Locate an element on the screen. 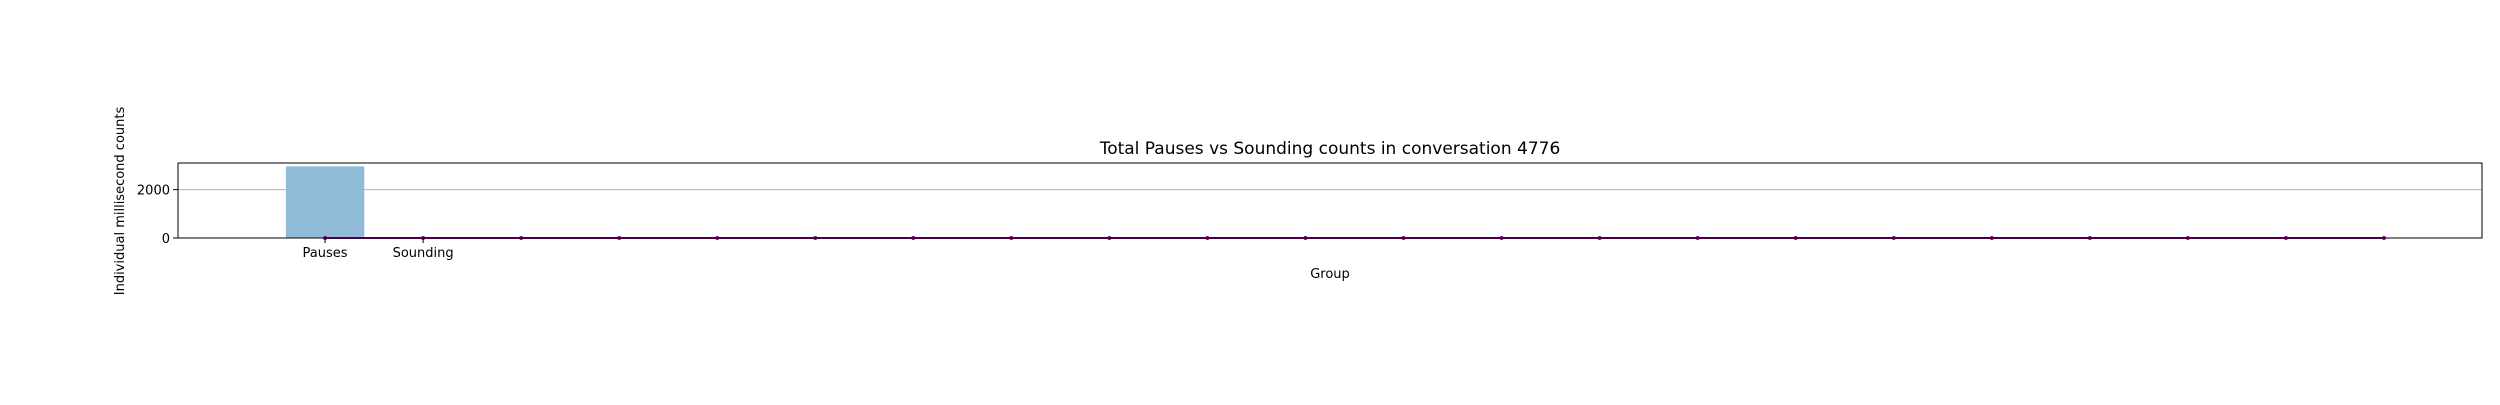  y-axis-label: Individual millisecond counts is located at coordinates (120, 201).